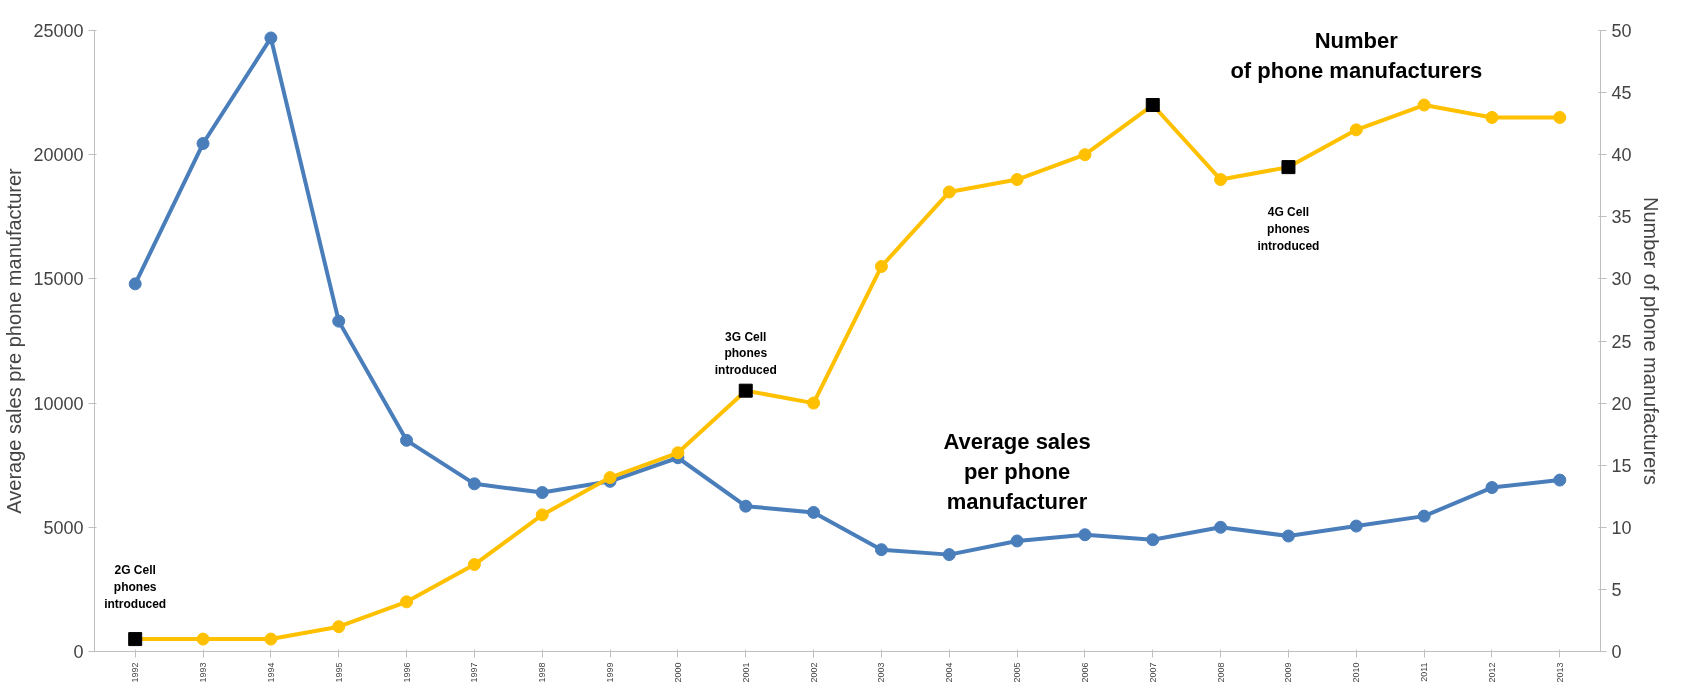  Describe the element at coordinates (1621, 31) in the screenshot. I see `y2-tick-label: 50` at that location.